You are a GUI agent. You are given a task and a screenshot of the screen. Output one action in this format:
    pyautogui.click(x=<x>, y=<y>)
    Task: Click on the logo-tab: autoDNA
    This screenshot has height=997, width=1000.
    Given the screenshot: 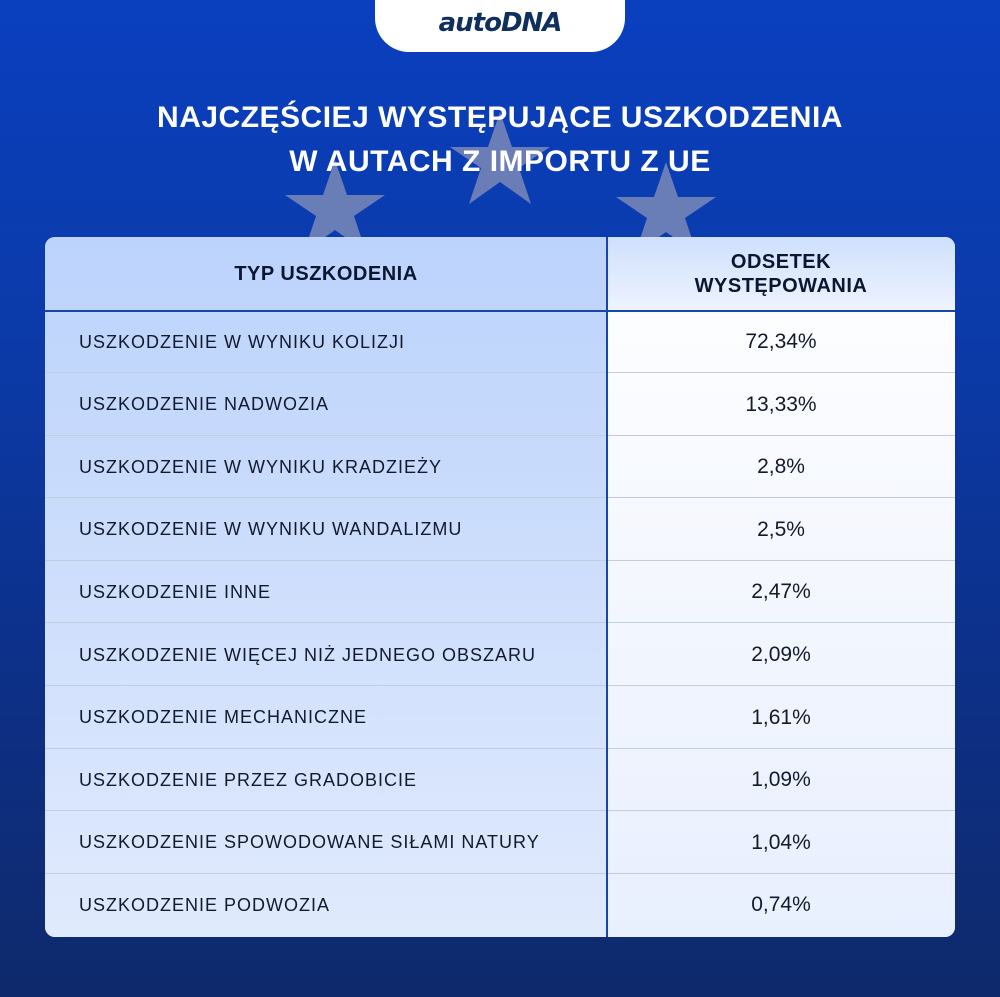 What is the action you would take?
    pyautogui.click(x=500, y=26)
    